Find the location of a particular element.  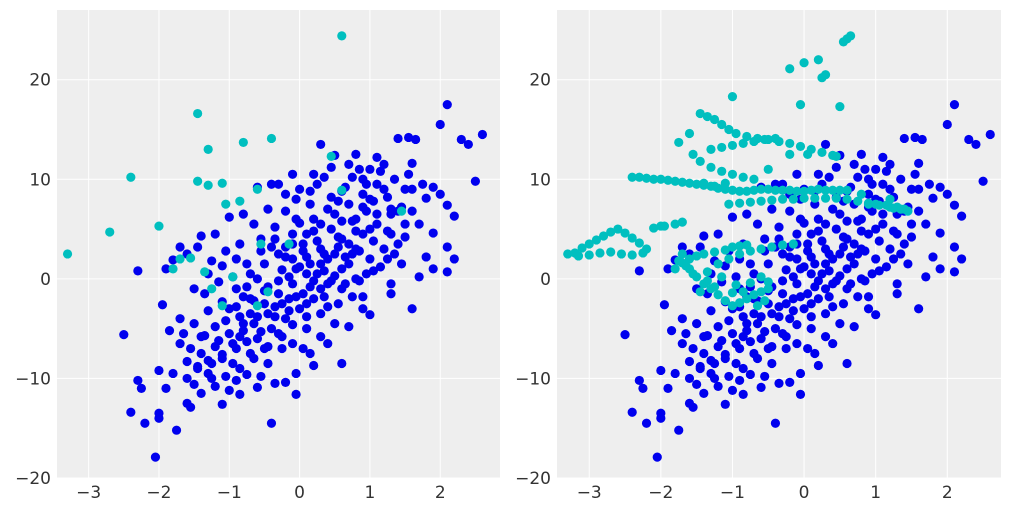

y-tick-label: 20 is located at coordinates (540, 81).